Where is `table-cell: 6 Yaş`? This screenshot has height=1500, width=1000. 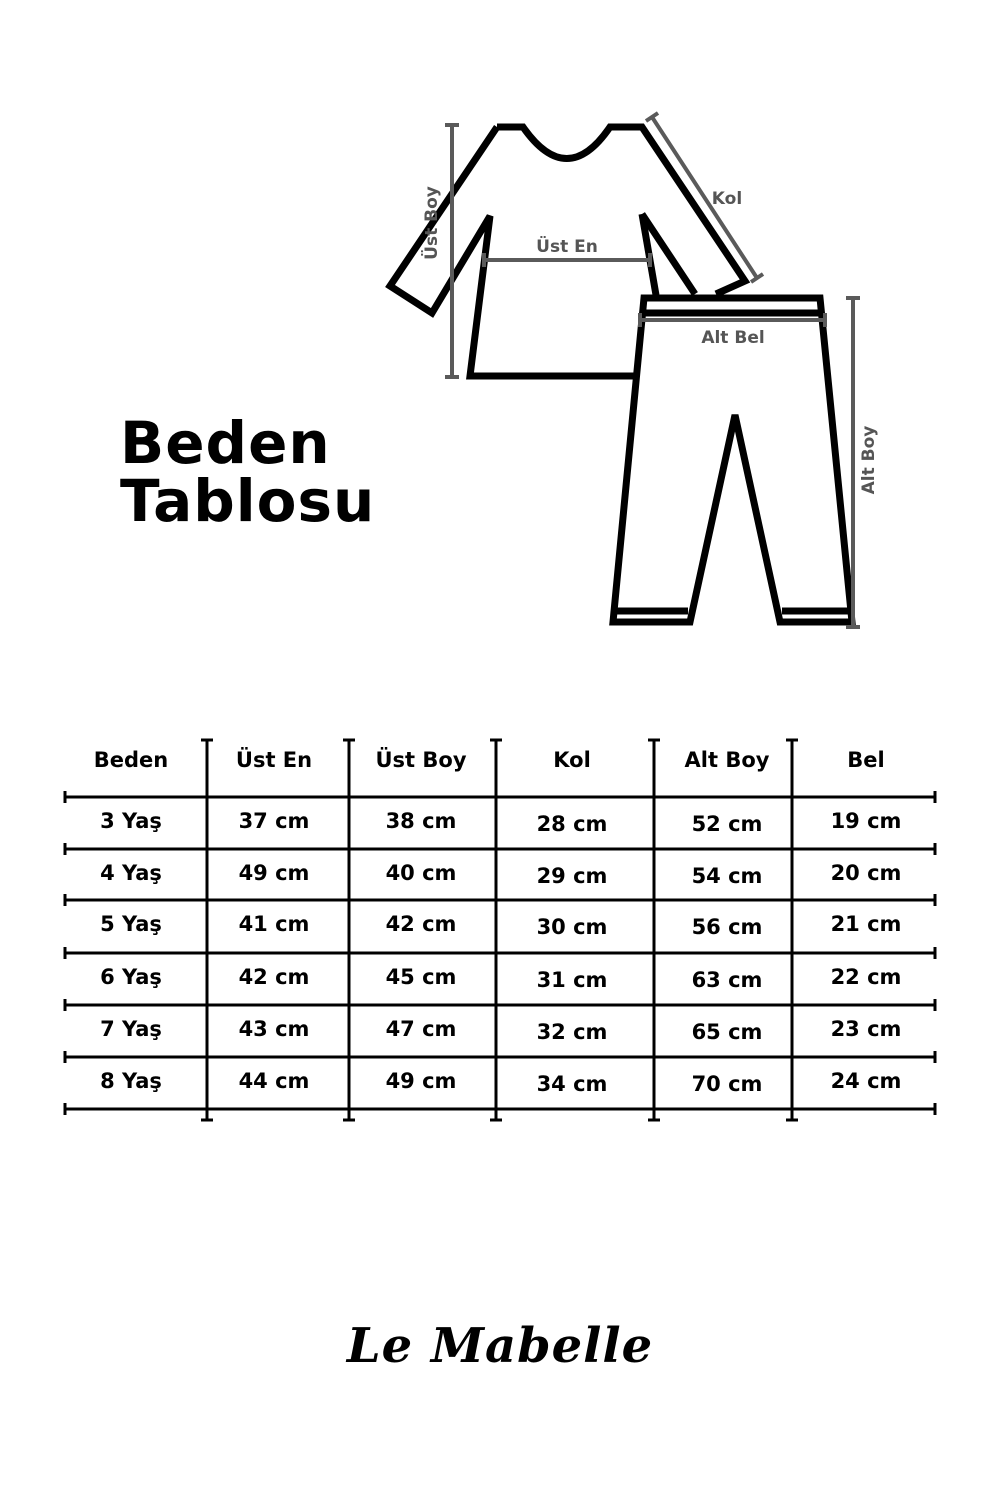 table-cell: 6 Yaş is located at coordinates (131, 977).